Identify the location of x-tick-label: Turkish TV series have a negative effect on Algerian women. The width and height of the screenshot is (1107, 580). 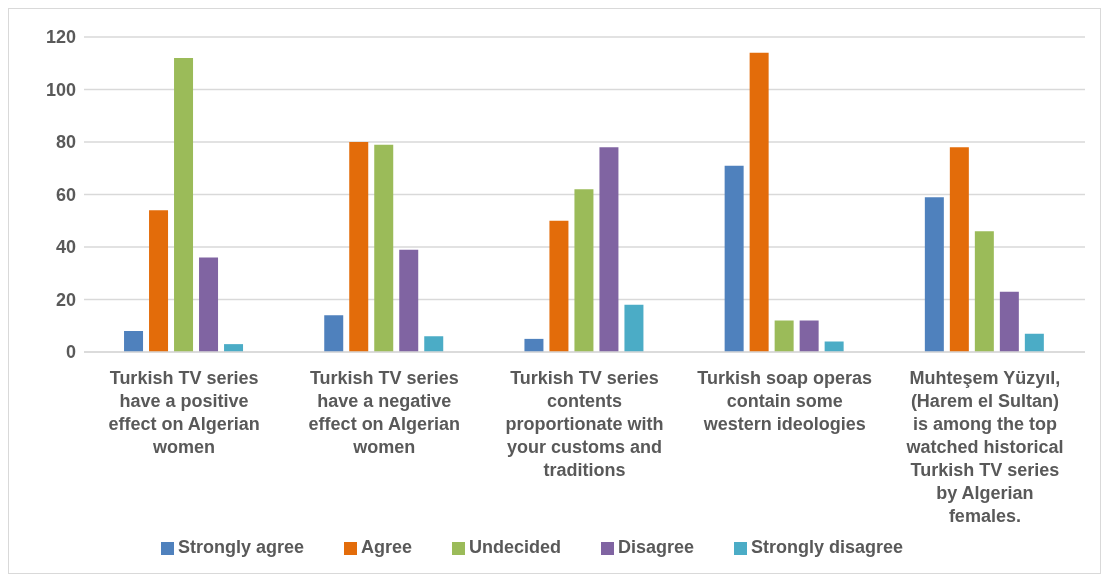
(384, 412).